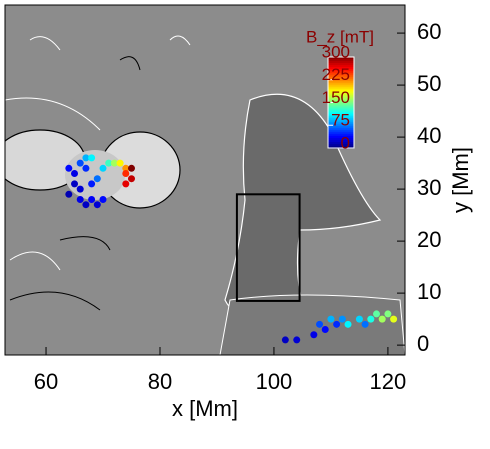  I want to click on x-tick-label: 60, so click(46, 381).